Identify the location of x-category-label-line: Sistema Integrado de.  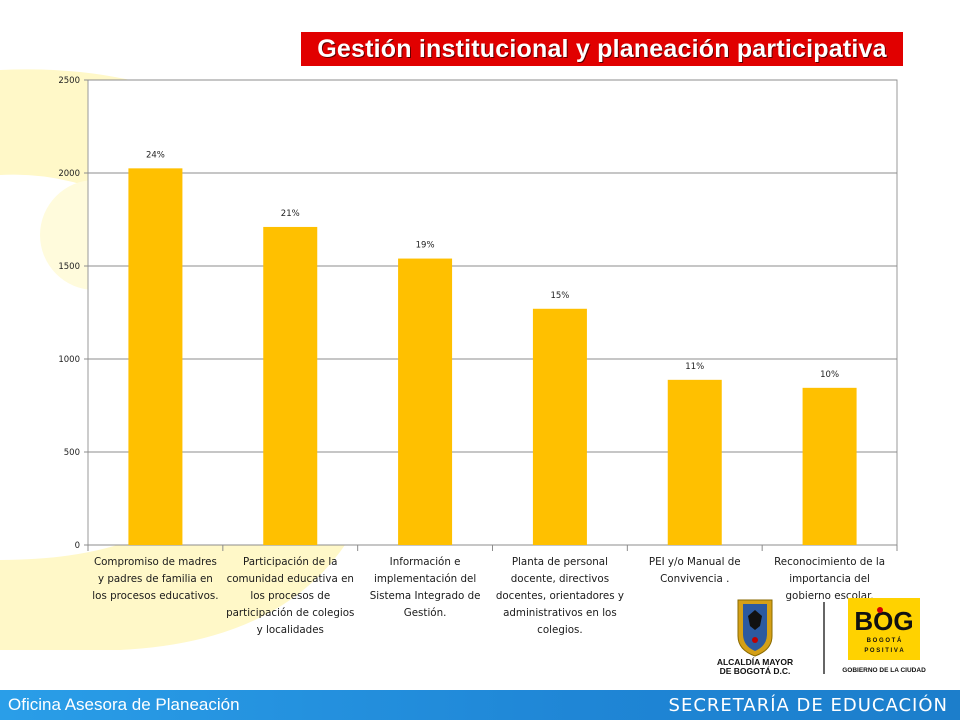
(425, 596).